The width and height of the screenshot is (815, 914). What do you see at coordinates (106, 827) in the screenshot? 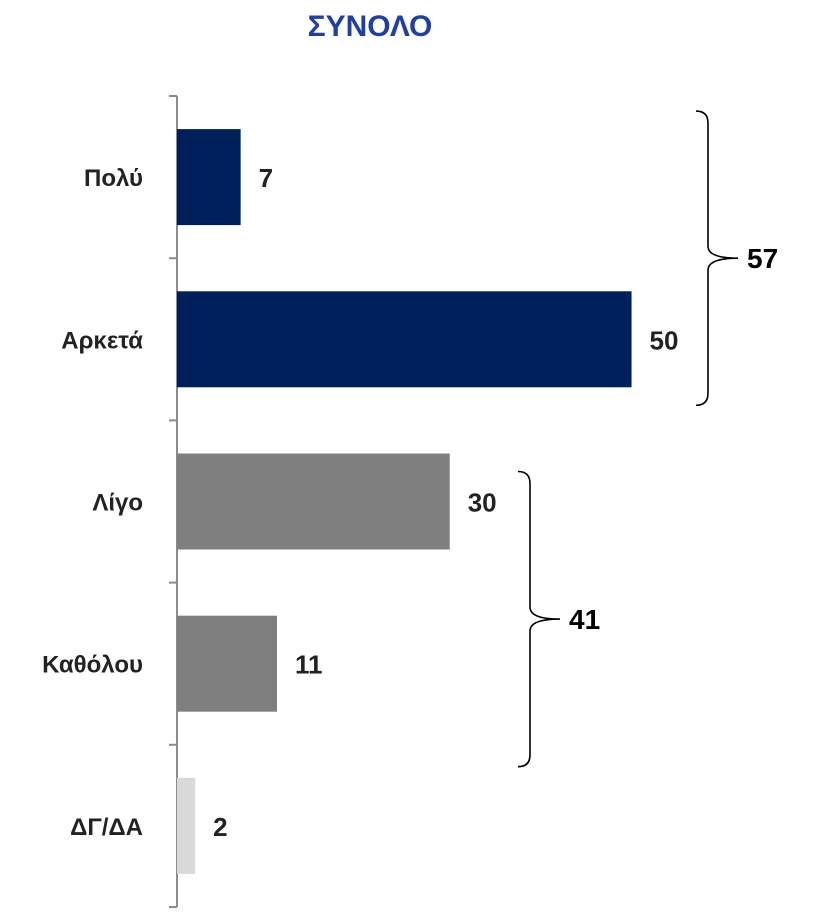
I see `category-label: ΔΓ/ΔΑ` at bounding box center [106, 827].